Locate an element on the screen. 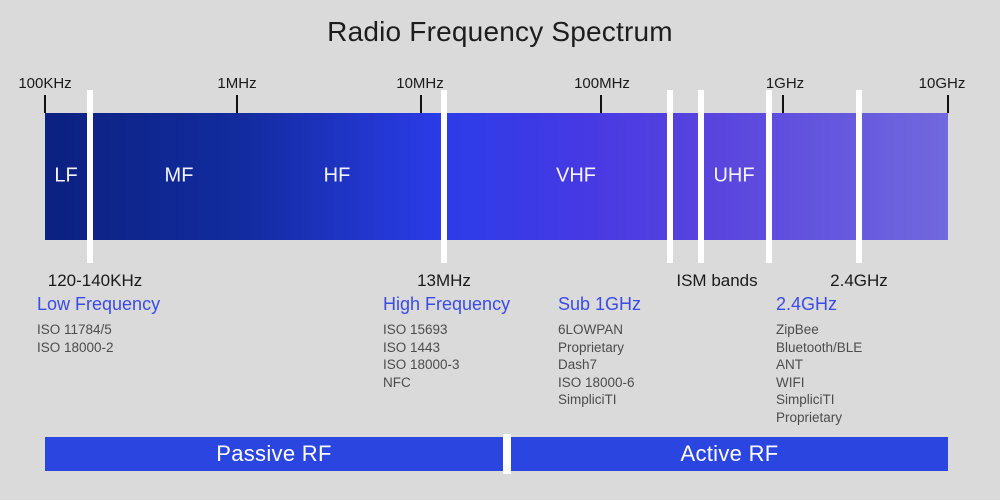 The width and height of the screenshot is (1000, 500). axis-tick-label: 10MHz is located at coordinates (420, 83).